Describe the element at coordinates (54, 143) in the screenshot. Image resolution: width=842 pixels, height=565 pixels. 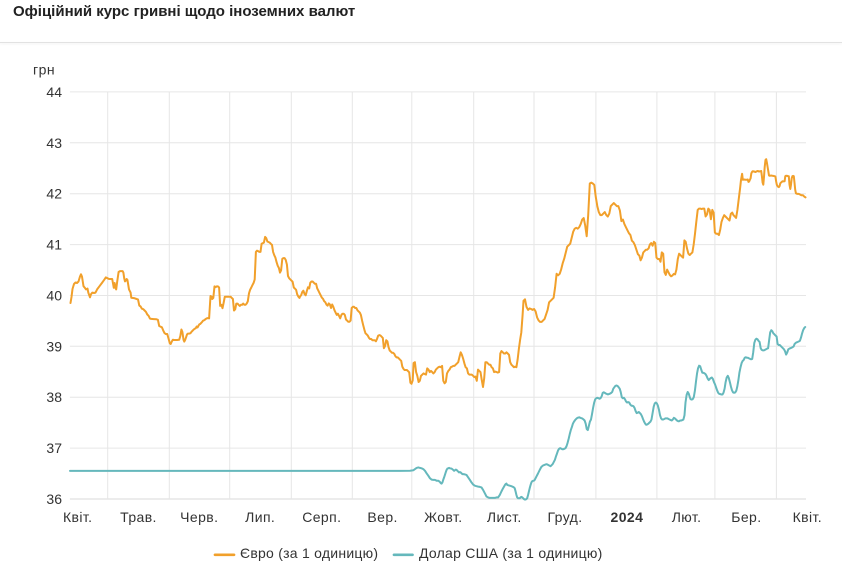
I see `svg-text: 43` at that location.